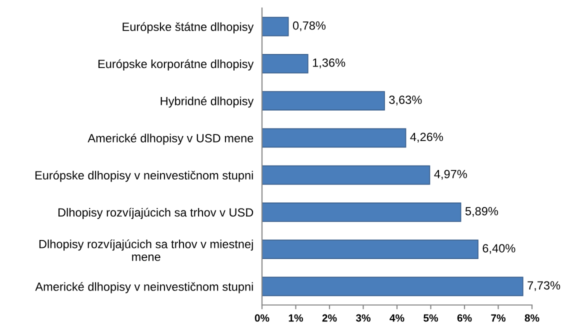  What do you see at coordinates (262, 318) in the screenshot?
I see `x-tick-label: 0%` at bounding box center [262, 318].